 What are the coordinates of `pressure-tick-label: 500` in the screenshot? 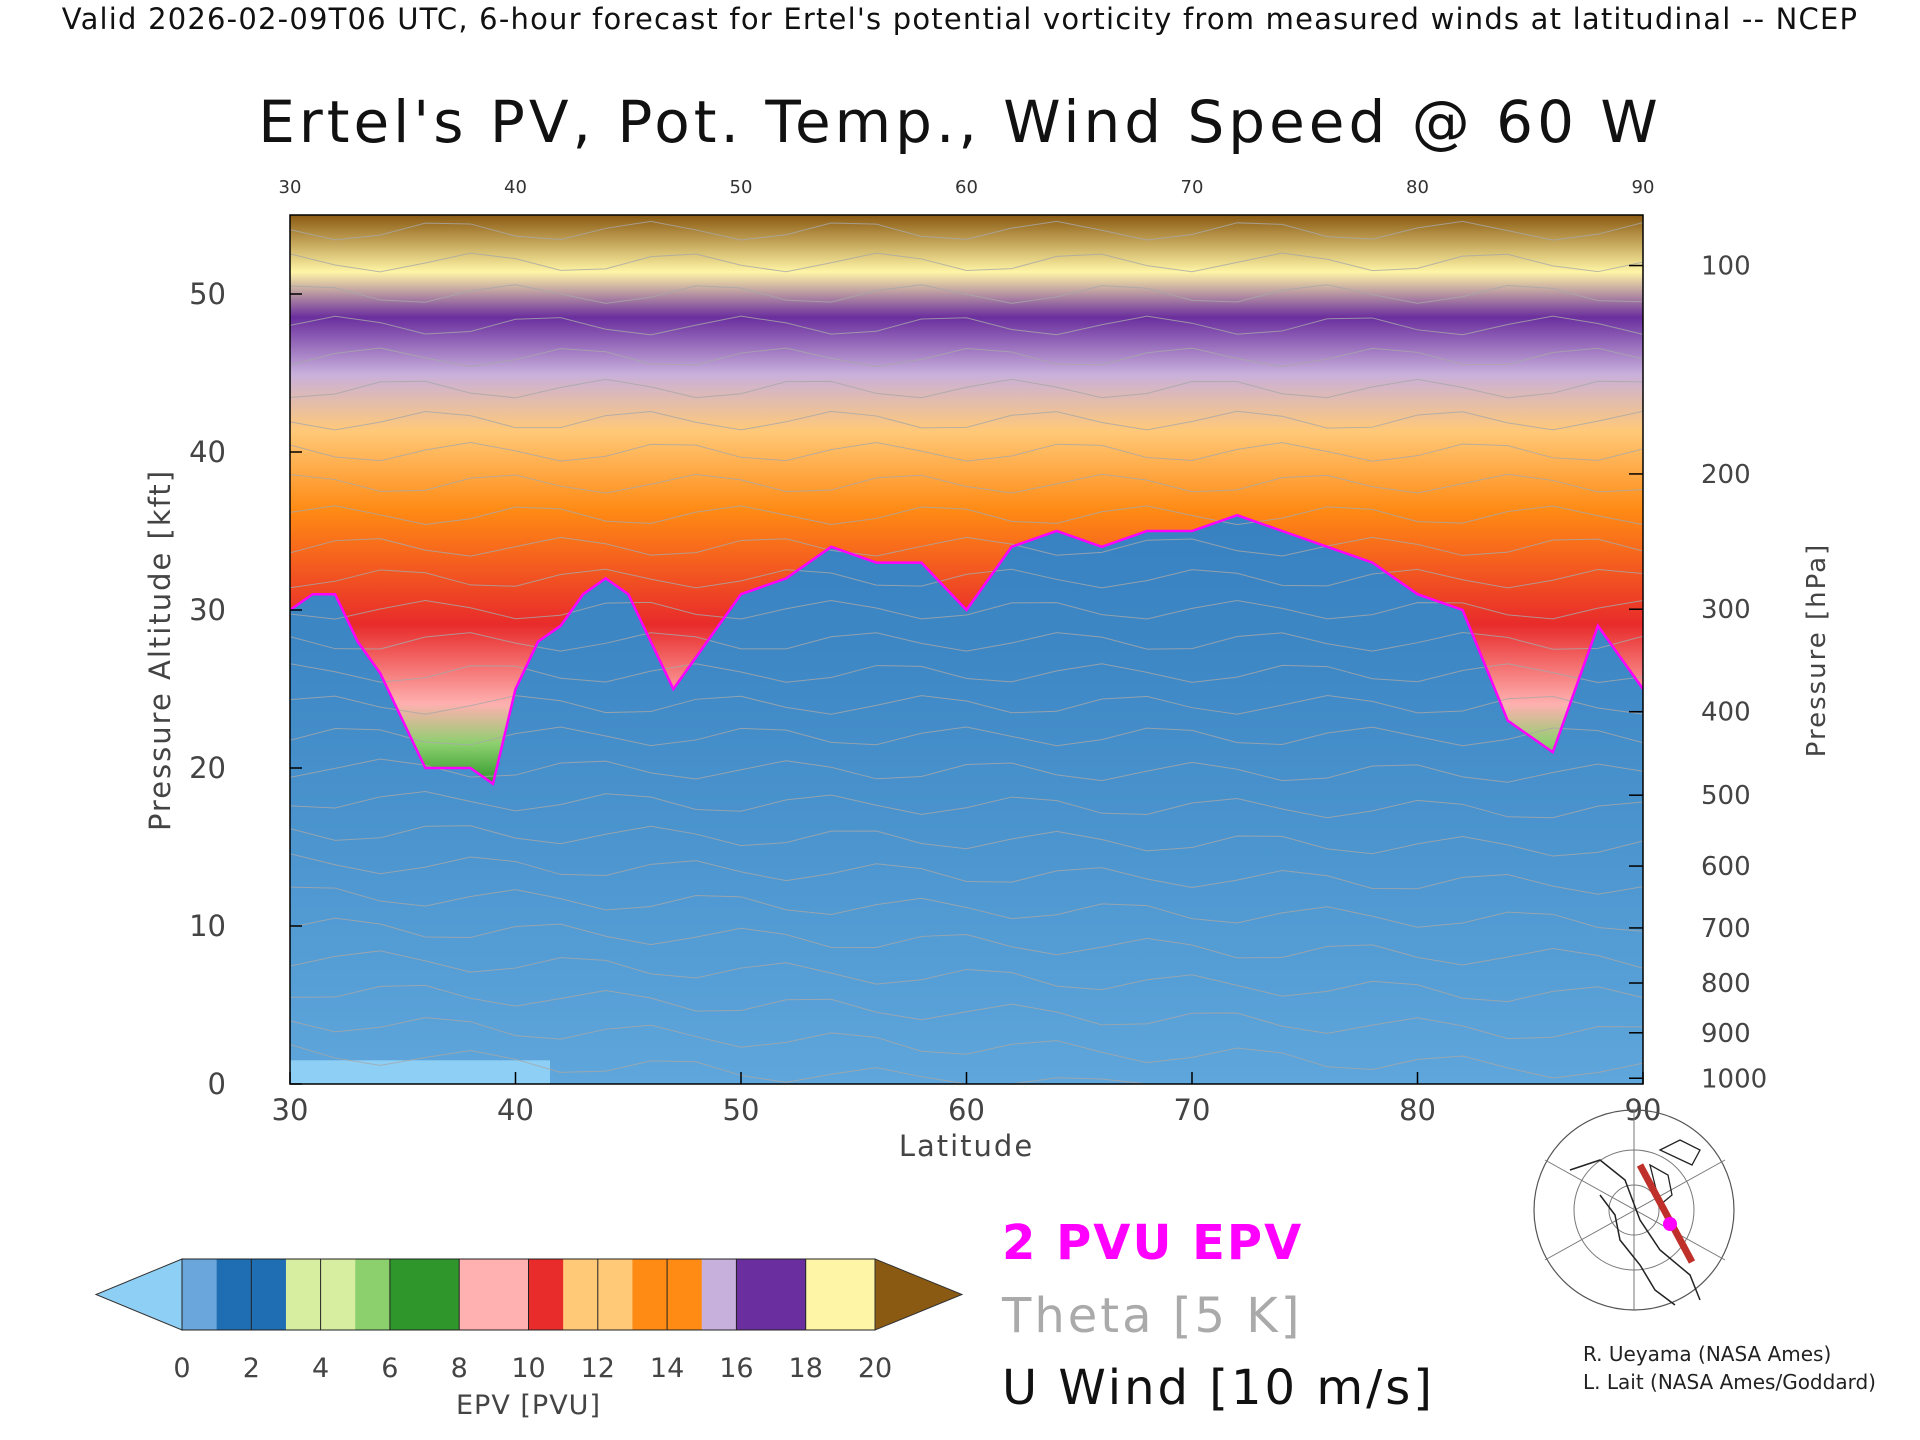 It's located at (1726, 796).